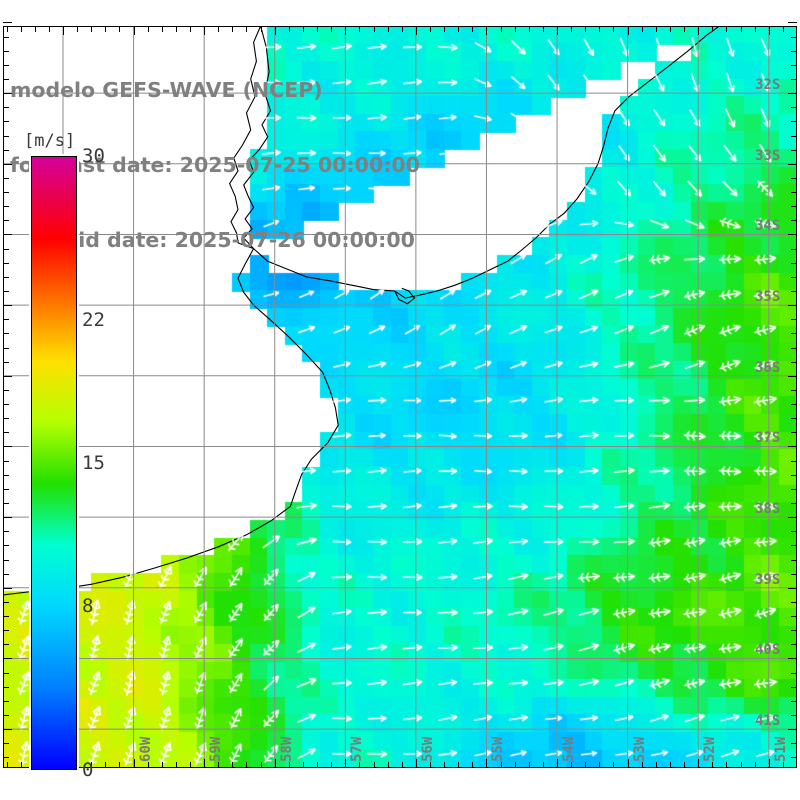 The height and width of the screenshot is (800, 800). Describe the element at coordinates (780, 749) in the screenshot. I see `lon-label-51W: 51W` at that location.